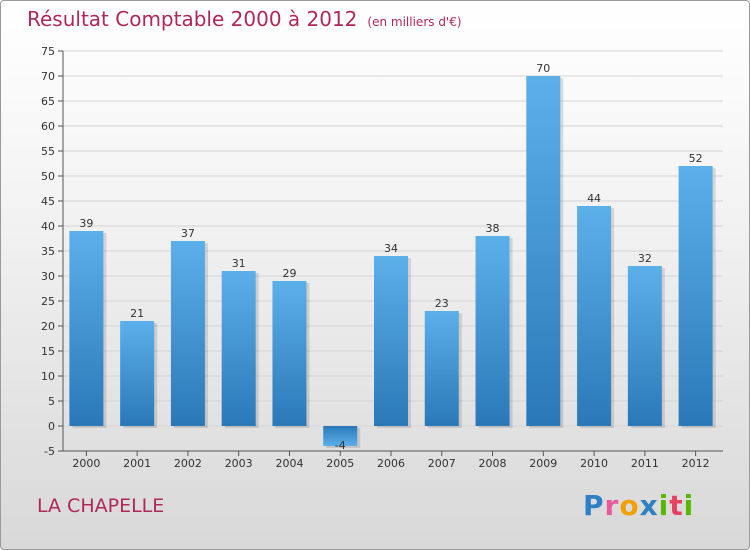 The image size is (750, 550). I want to click on proxiti-logo: Proxiti, so click(639, 505).